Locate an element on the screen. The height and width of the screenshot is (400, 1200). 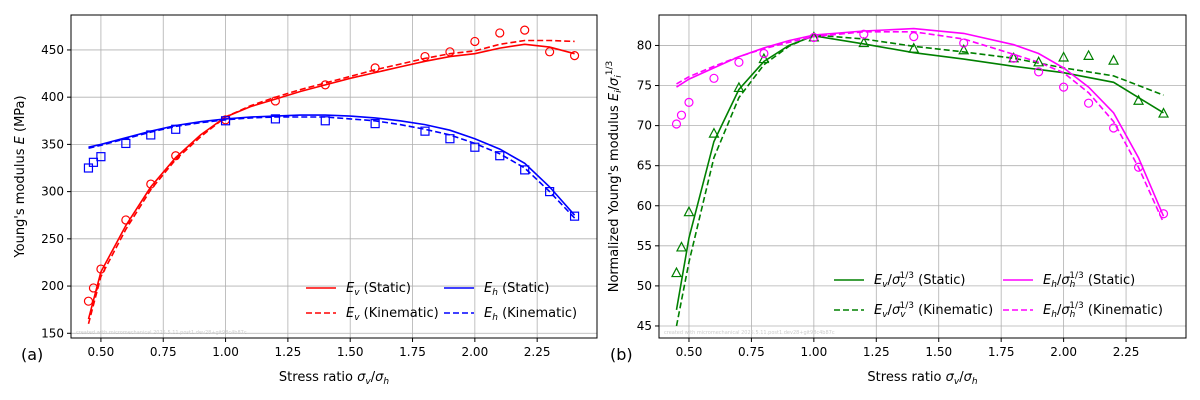
legend-entry: Ev (Static) is located at coordinates (378, 289).